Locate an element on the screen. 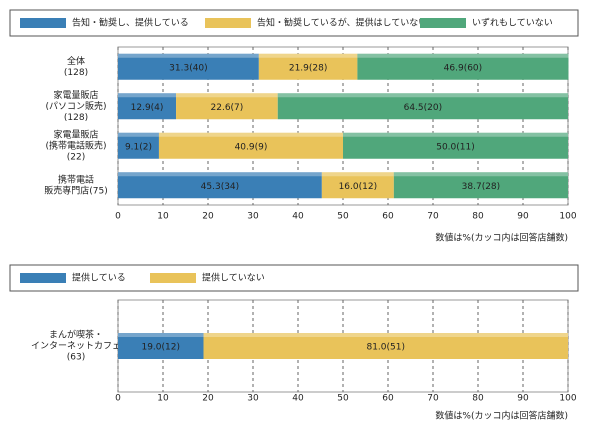 The image size is (590, 432). value-label: 45.3(34) is located at coordinates (220, 187).